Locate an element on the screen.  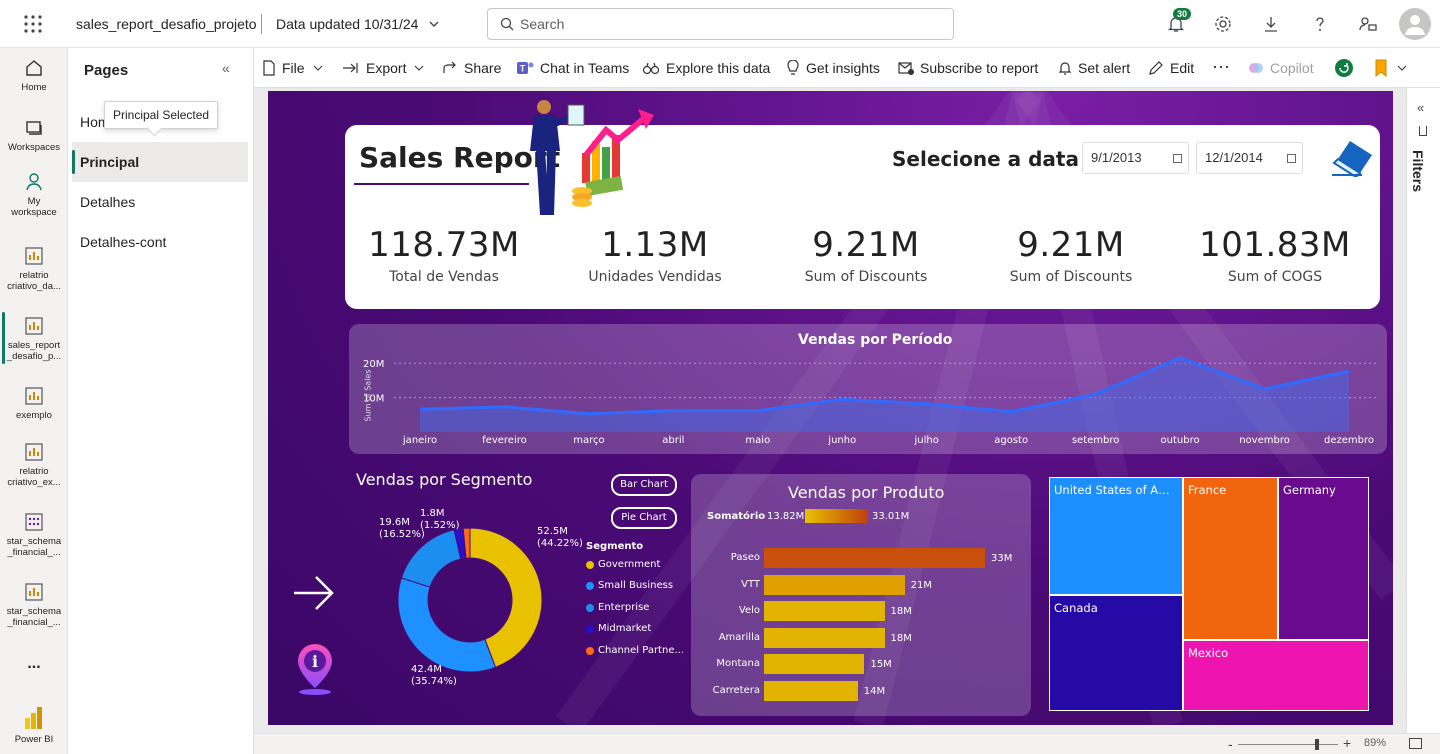
x-tick-agosto: agosto is located at coordinates (1011, 440).